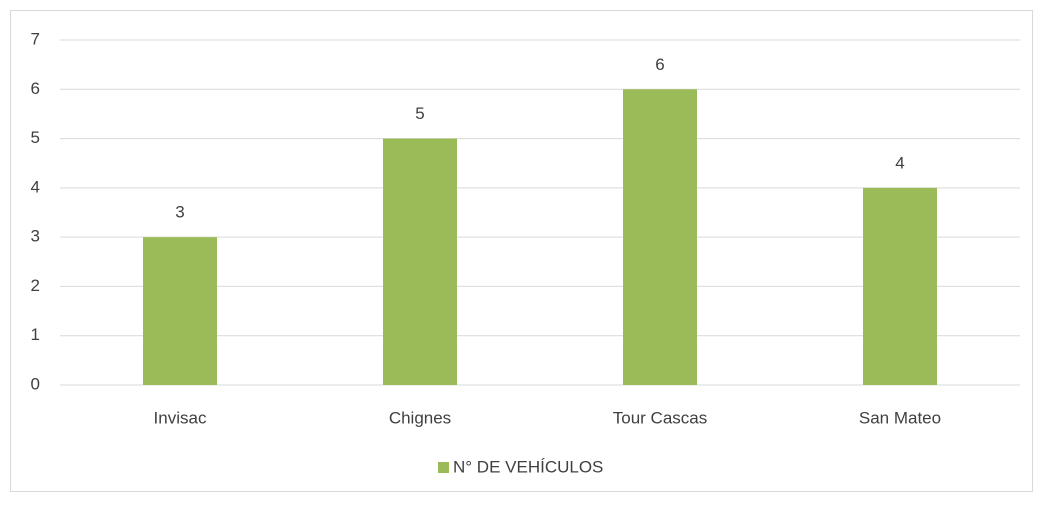 The height and width of the screenshot is (507, 1043). Describe the element at coordinates (35, 383) in the screenshot. I see `y-tick-label: 0` at that location.